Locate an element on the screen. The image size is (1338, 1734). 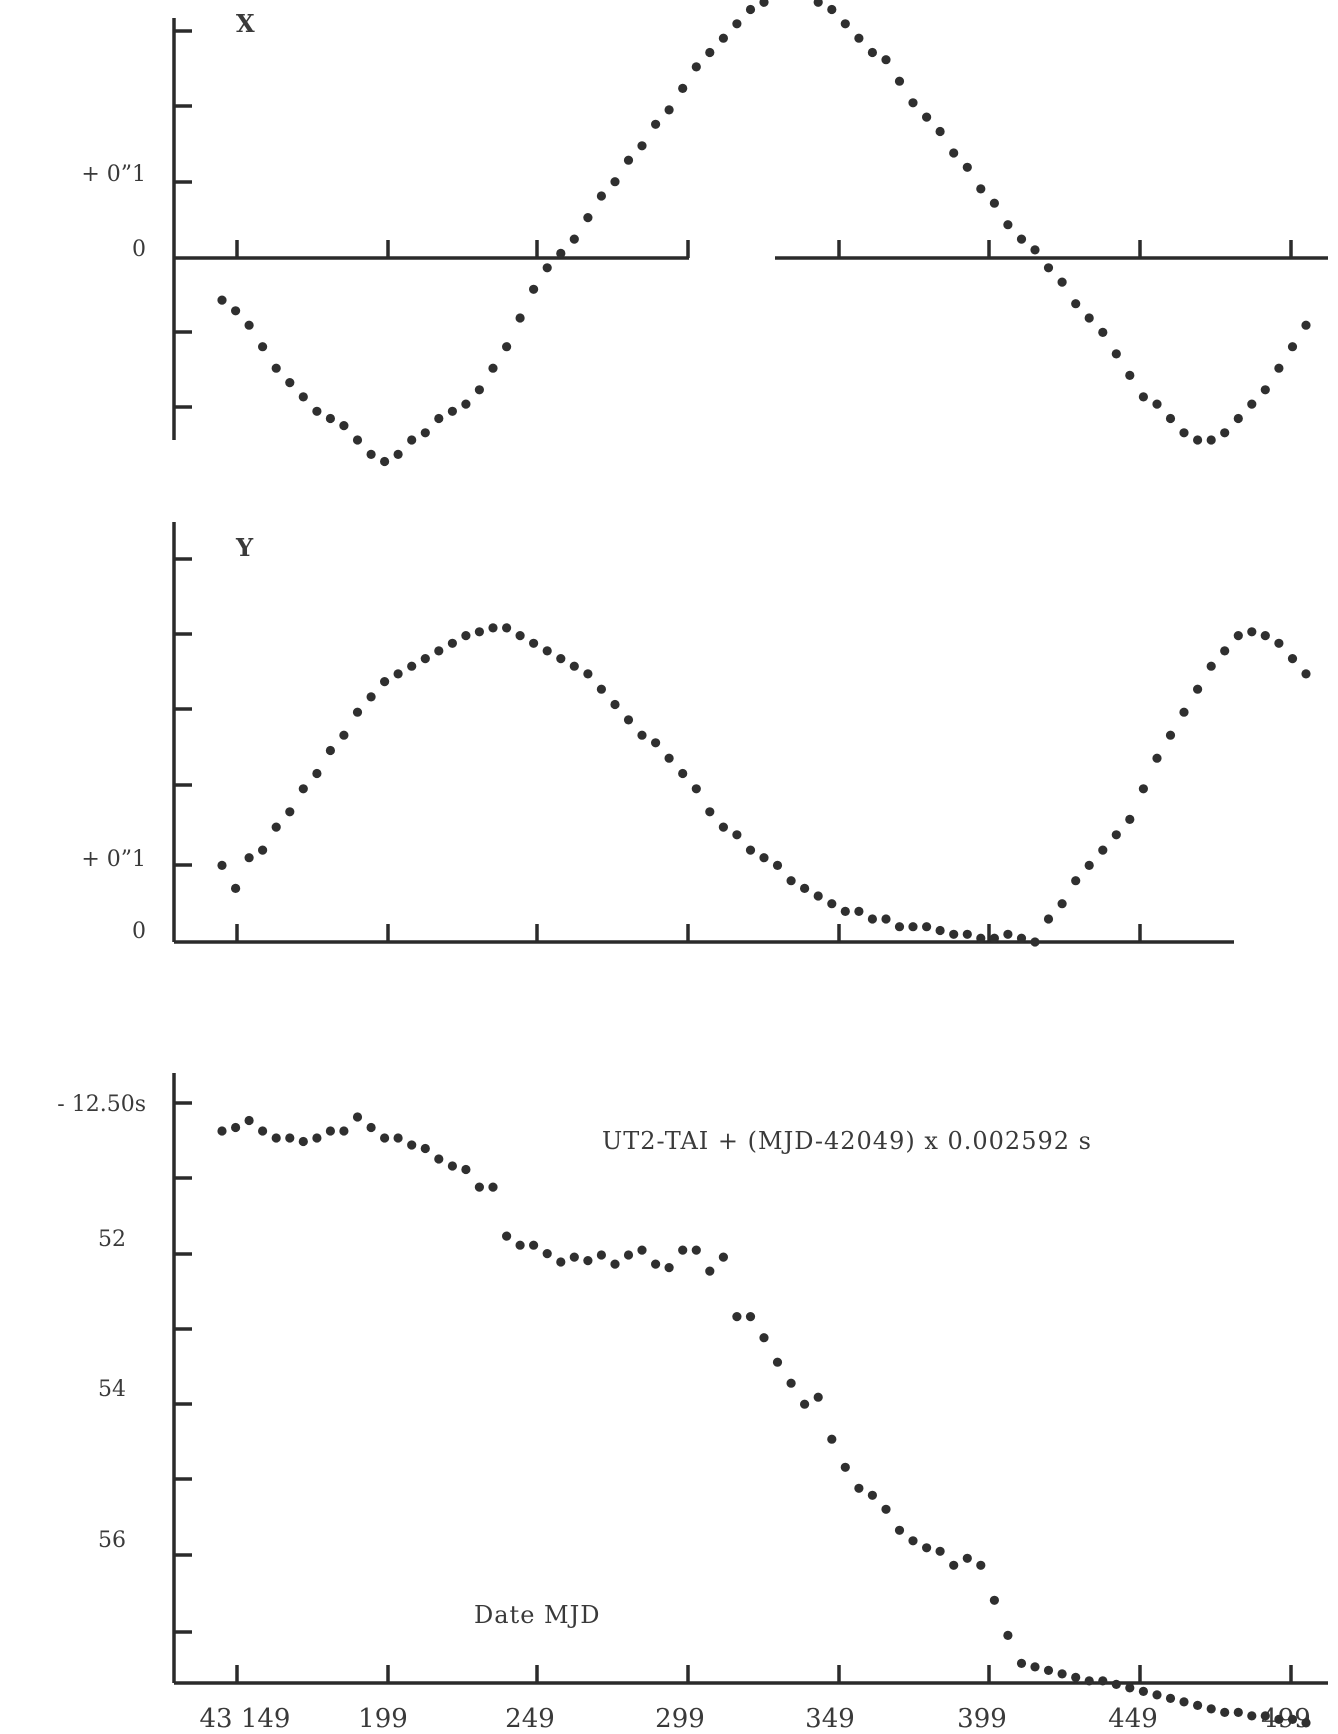
panel-ut2-annotation: UT2-TAI + (MJD-42049) x 0.002592 s is located at coordinates (847, 1141).